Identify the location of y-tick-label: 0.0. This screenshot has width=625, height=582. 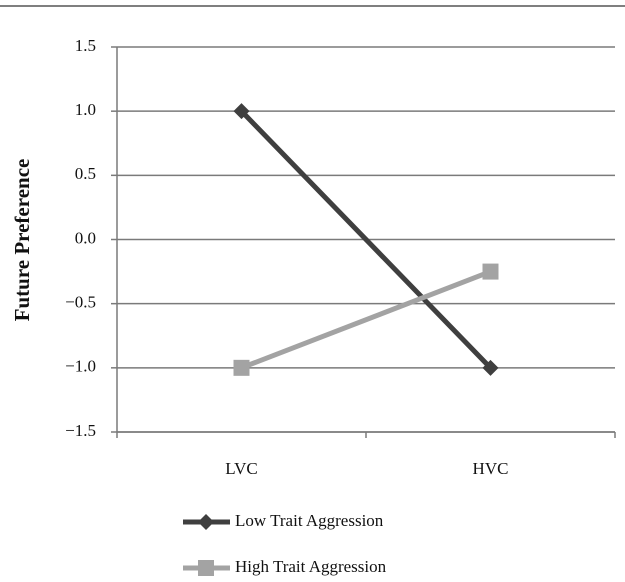
(85, 237).